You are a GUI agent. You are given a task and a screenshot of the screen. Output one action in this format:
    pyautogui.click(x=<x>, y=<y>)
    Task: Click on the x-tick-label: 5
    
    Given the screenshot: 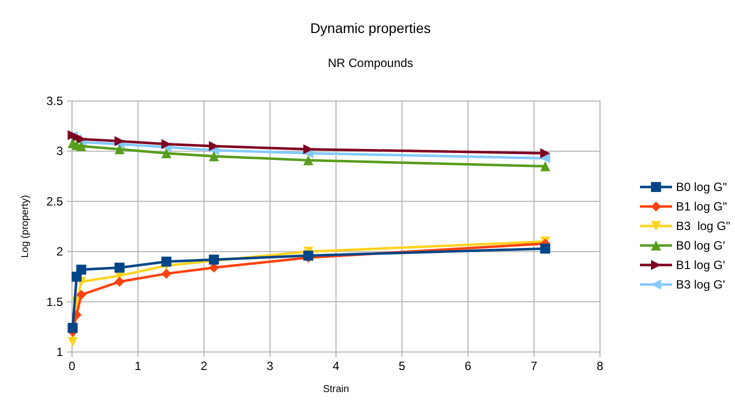 What is the action you would take?
    pyautogui.click(x=402, y=366)
    